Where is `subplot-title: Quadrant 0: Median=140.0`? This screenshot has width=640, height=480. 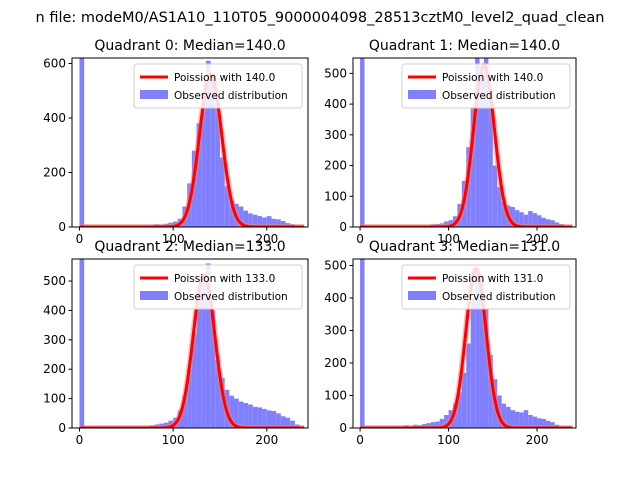 subplot-title: Quadrant 0: Median=140.0 is located at coordinates (189, 46).